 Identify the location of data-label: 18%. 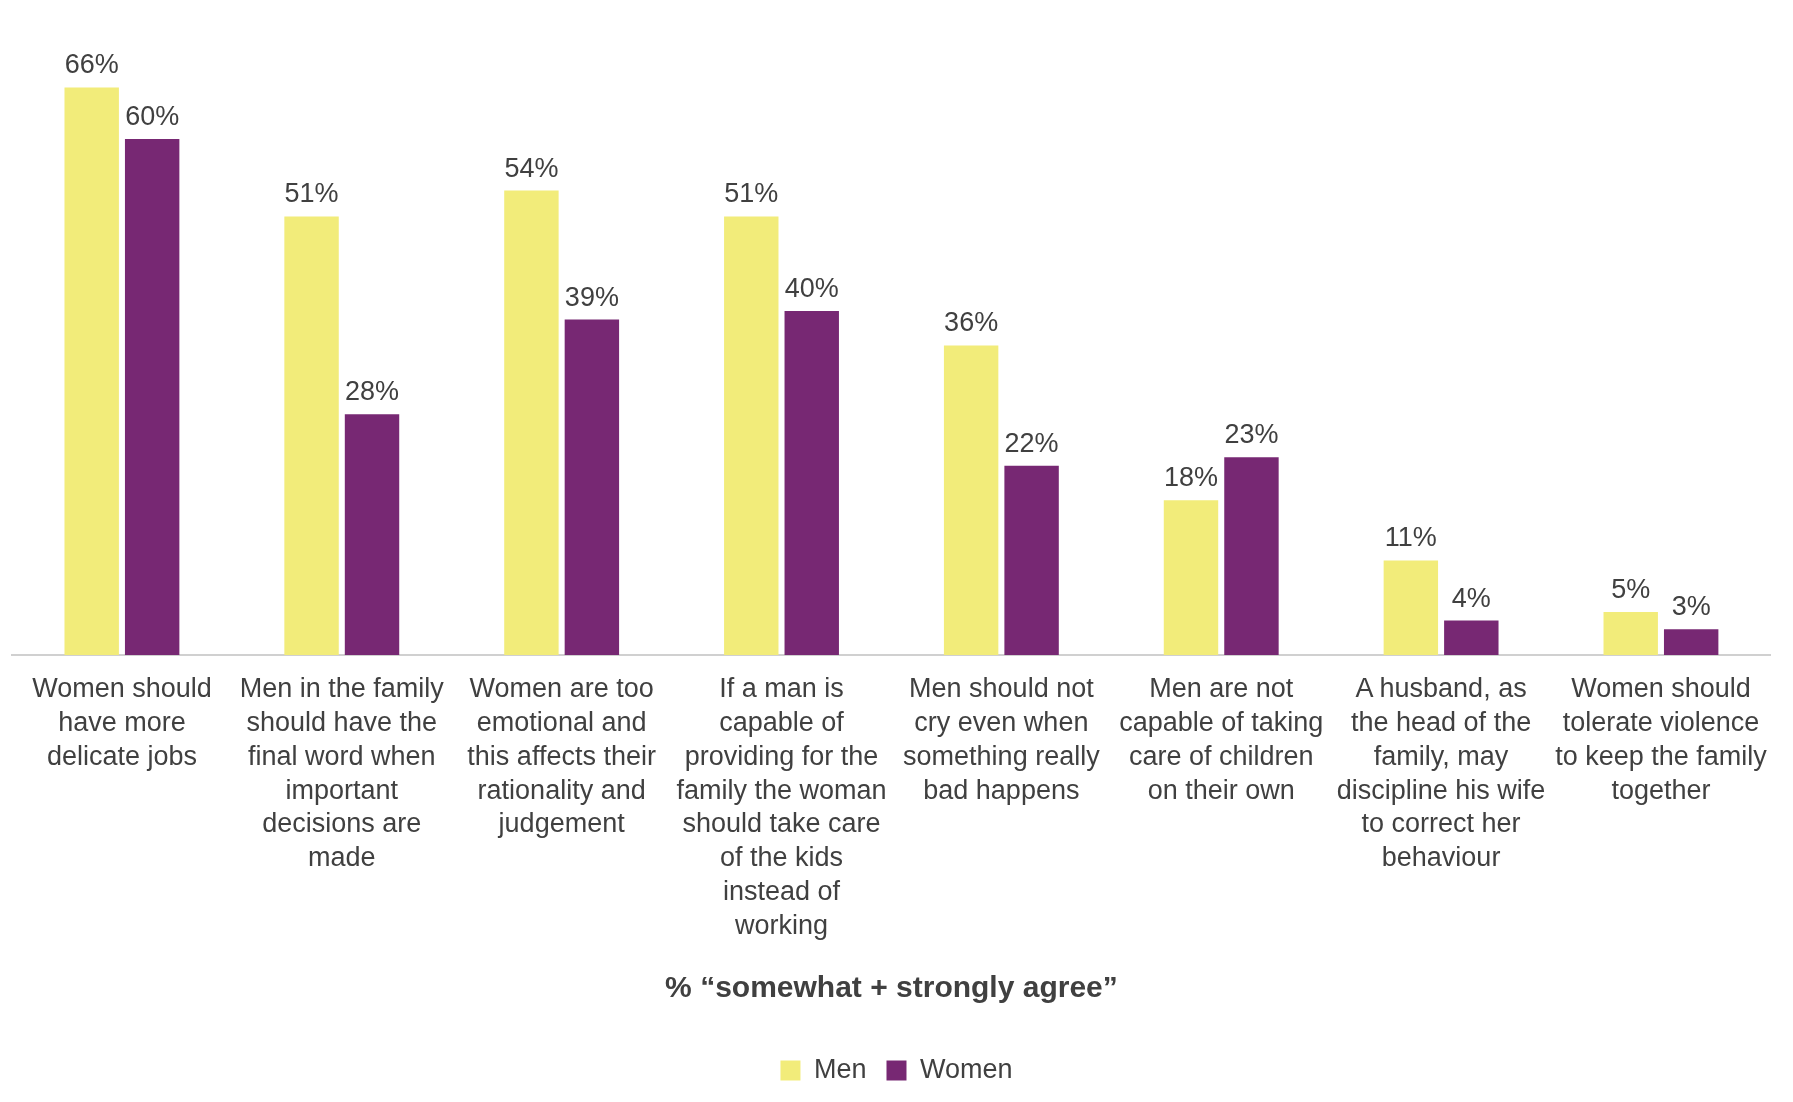
(1191, 477).